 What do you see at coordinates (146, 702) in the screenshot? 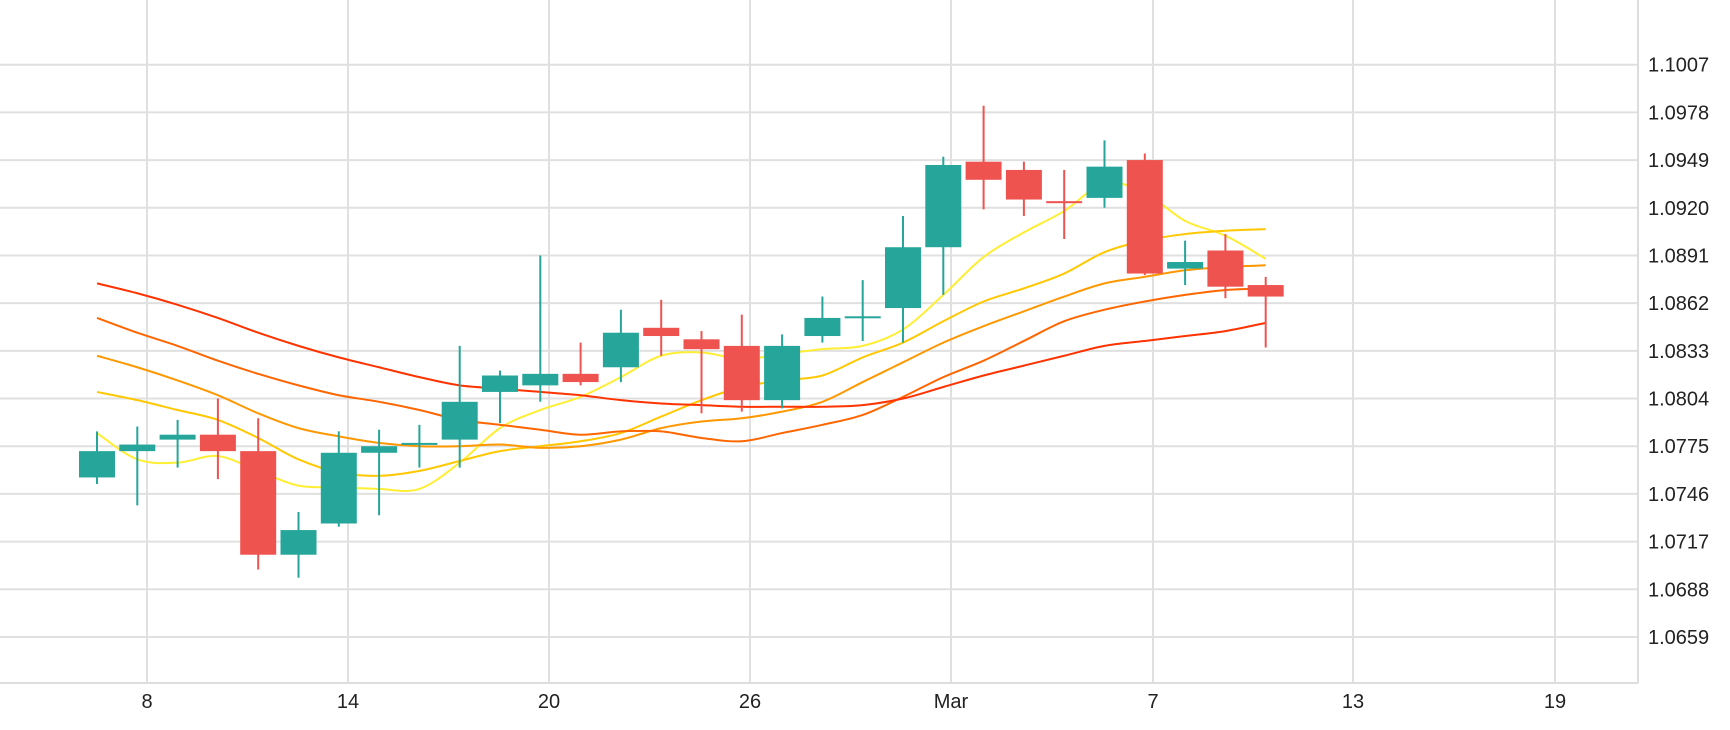
I see `x-tick-label: 8` at bounding box center [146, 702].